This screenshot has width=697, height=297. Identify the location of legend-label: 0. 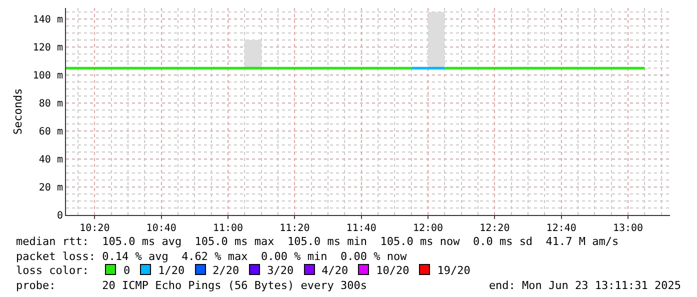
(126, 271).